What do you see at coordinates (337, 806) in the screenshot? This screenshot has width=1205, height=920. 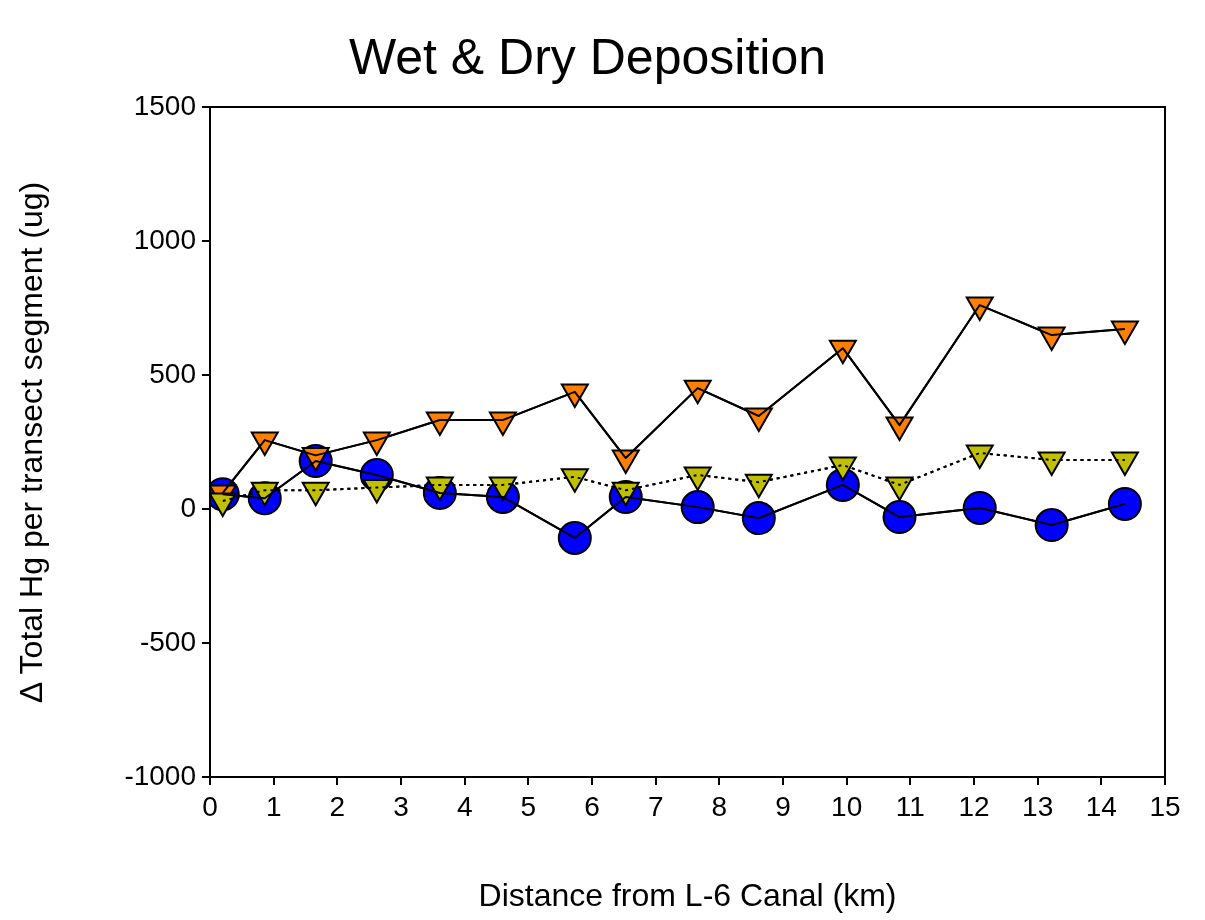 I see `x-tick-label: 2` at bounding box center [337, 806].